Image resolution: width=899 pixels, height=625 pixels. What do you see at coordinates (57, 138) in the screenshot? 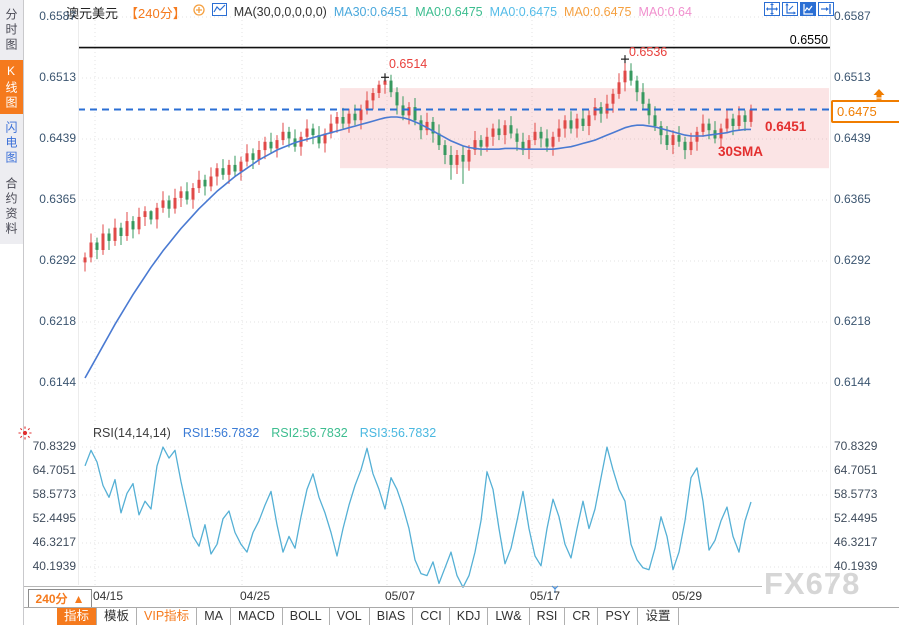
I see `price-axis-label-left: 0.6439` at bounding box center [57, 138].